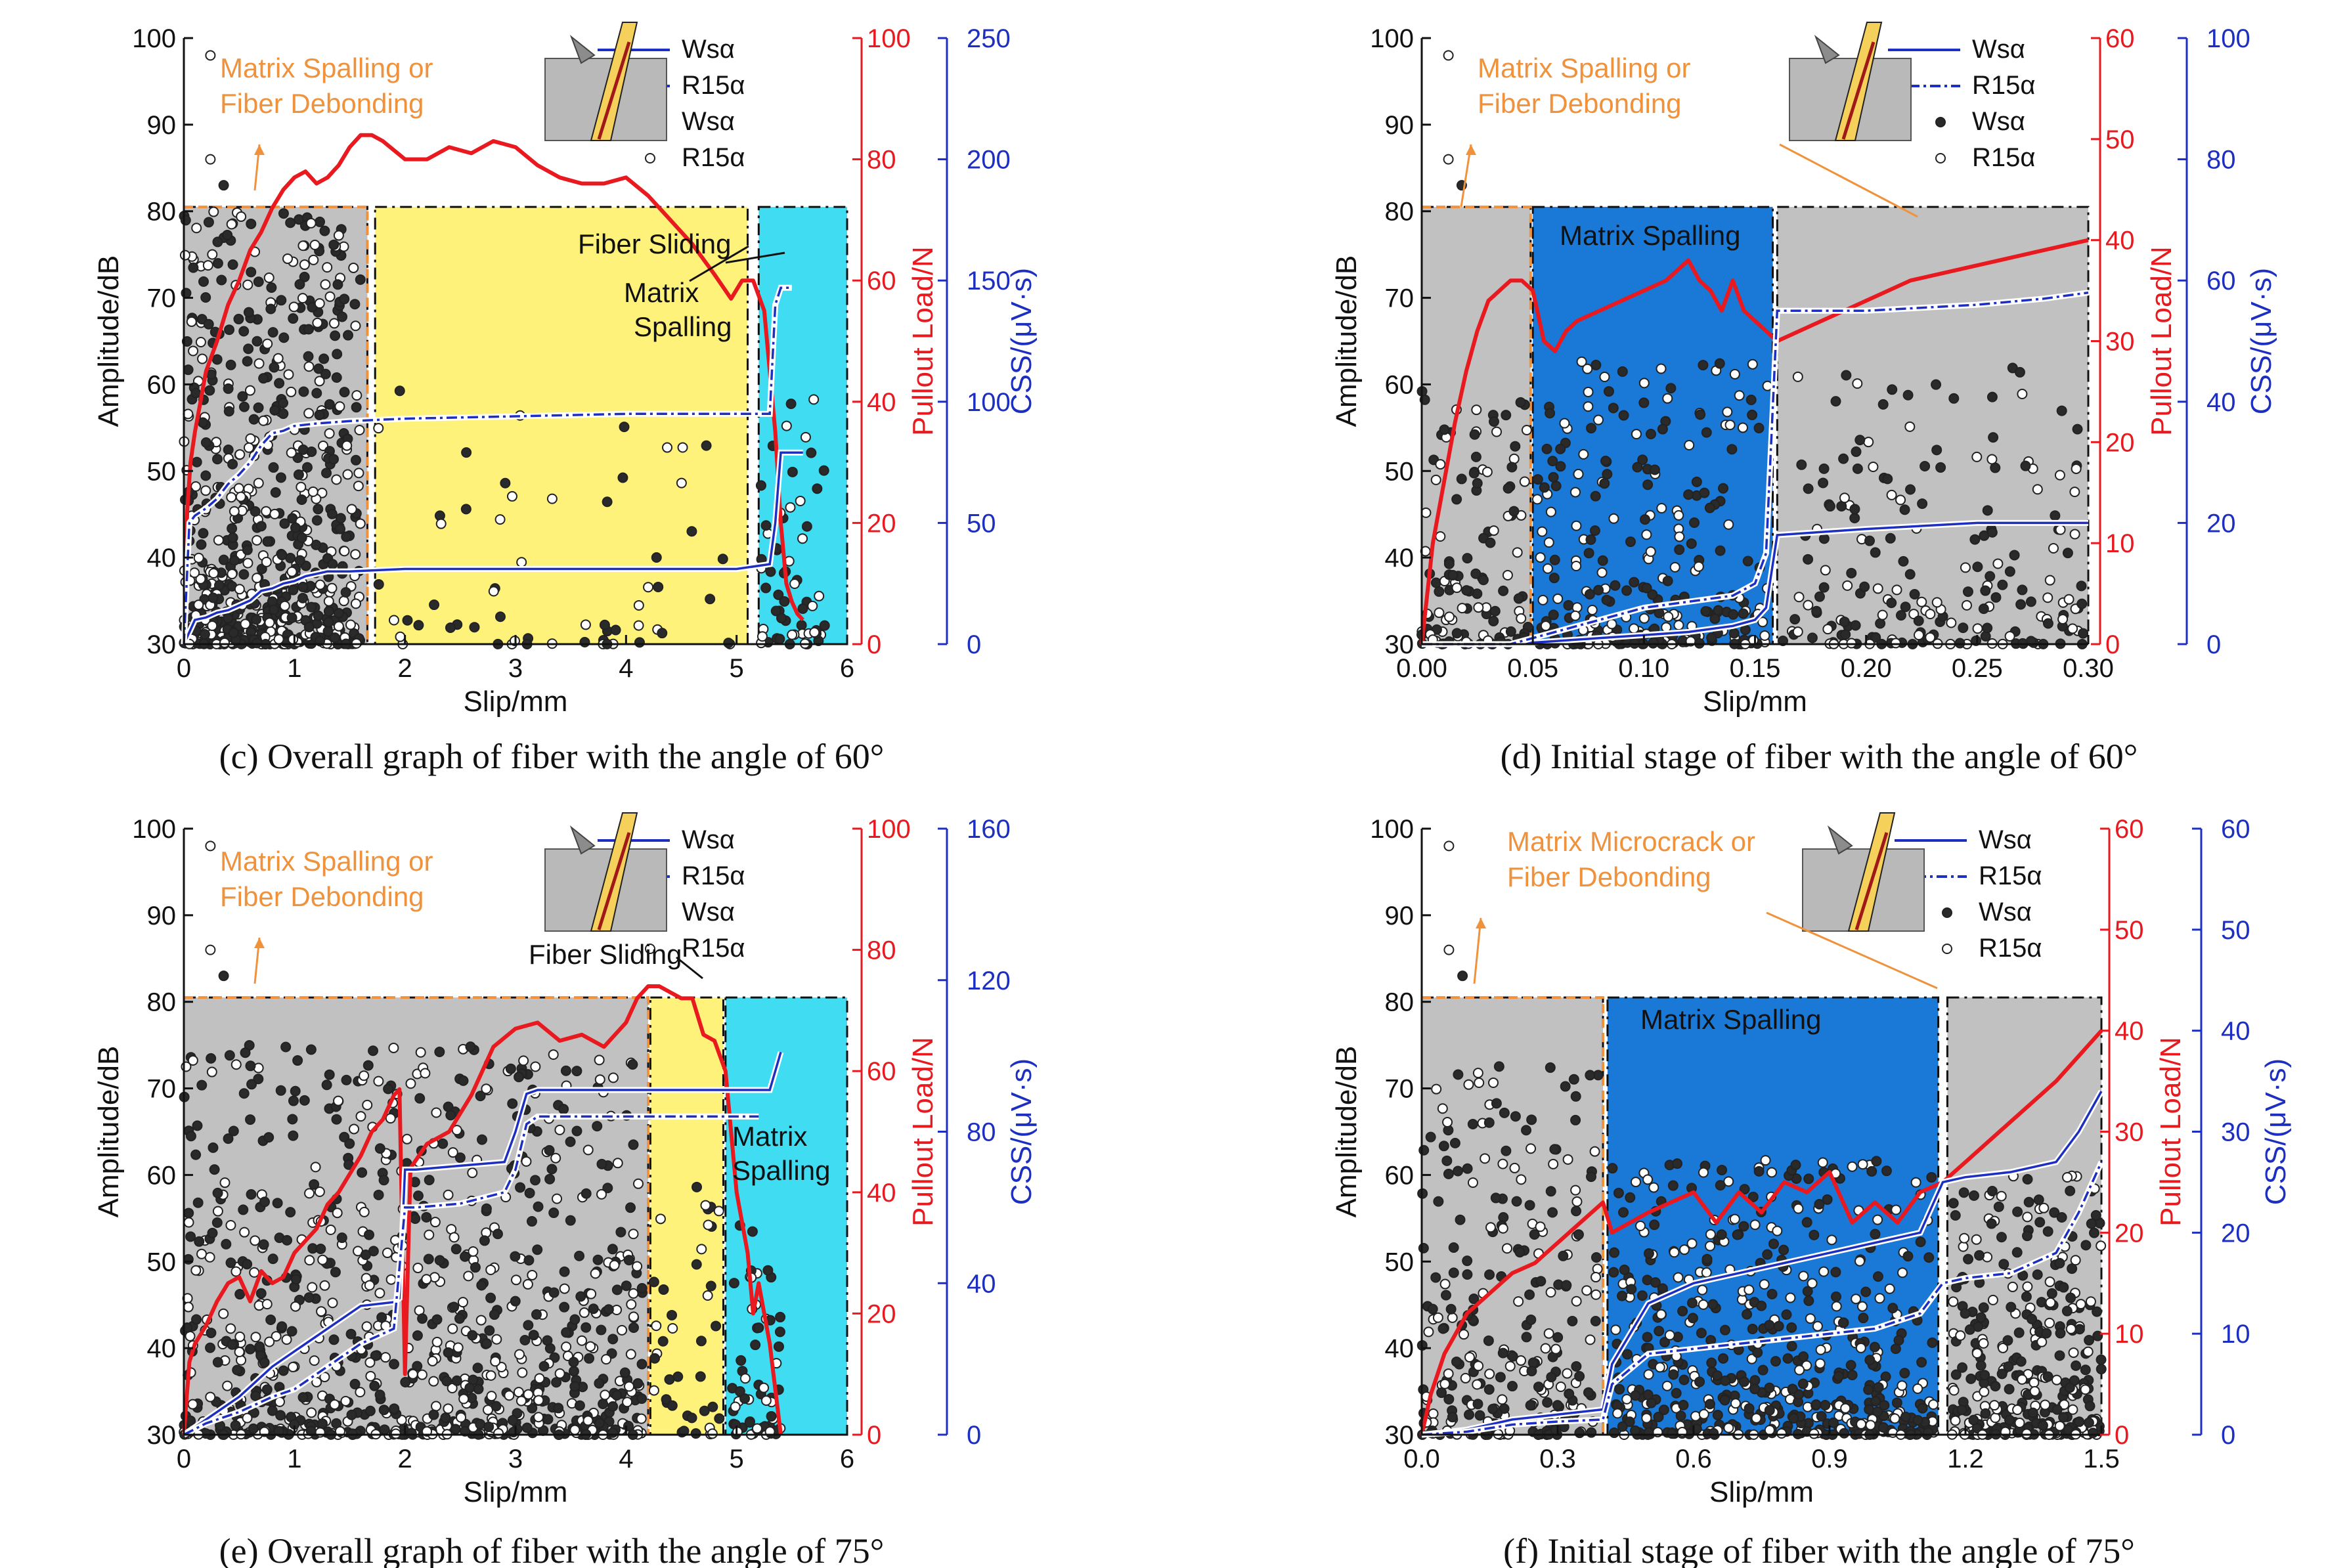 The image size is (2326, 1568). Describe the element at coordinates (1933, 426) in the screenshot. I see `region-gray` at that location.